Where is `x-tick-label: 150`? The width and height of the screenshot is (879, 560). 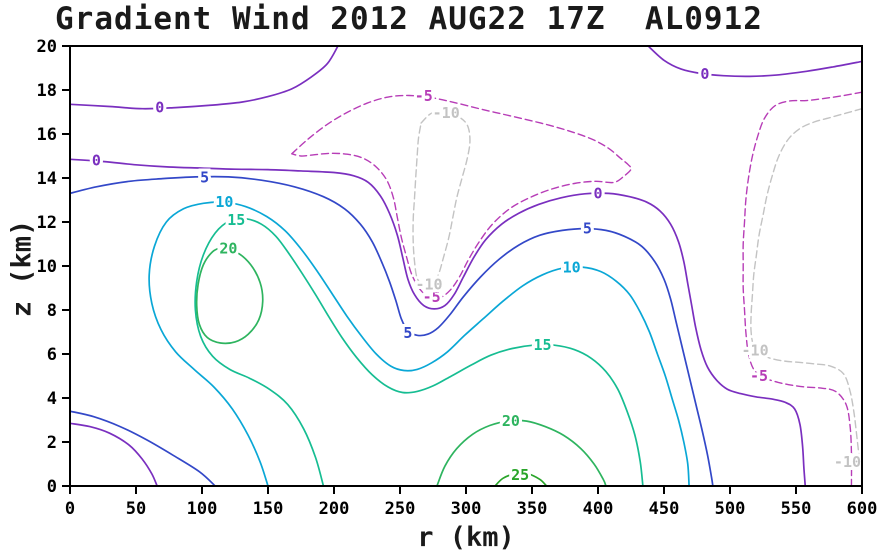
x-tick-label: 150 is located at coordinates (268, 509).